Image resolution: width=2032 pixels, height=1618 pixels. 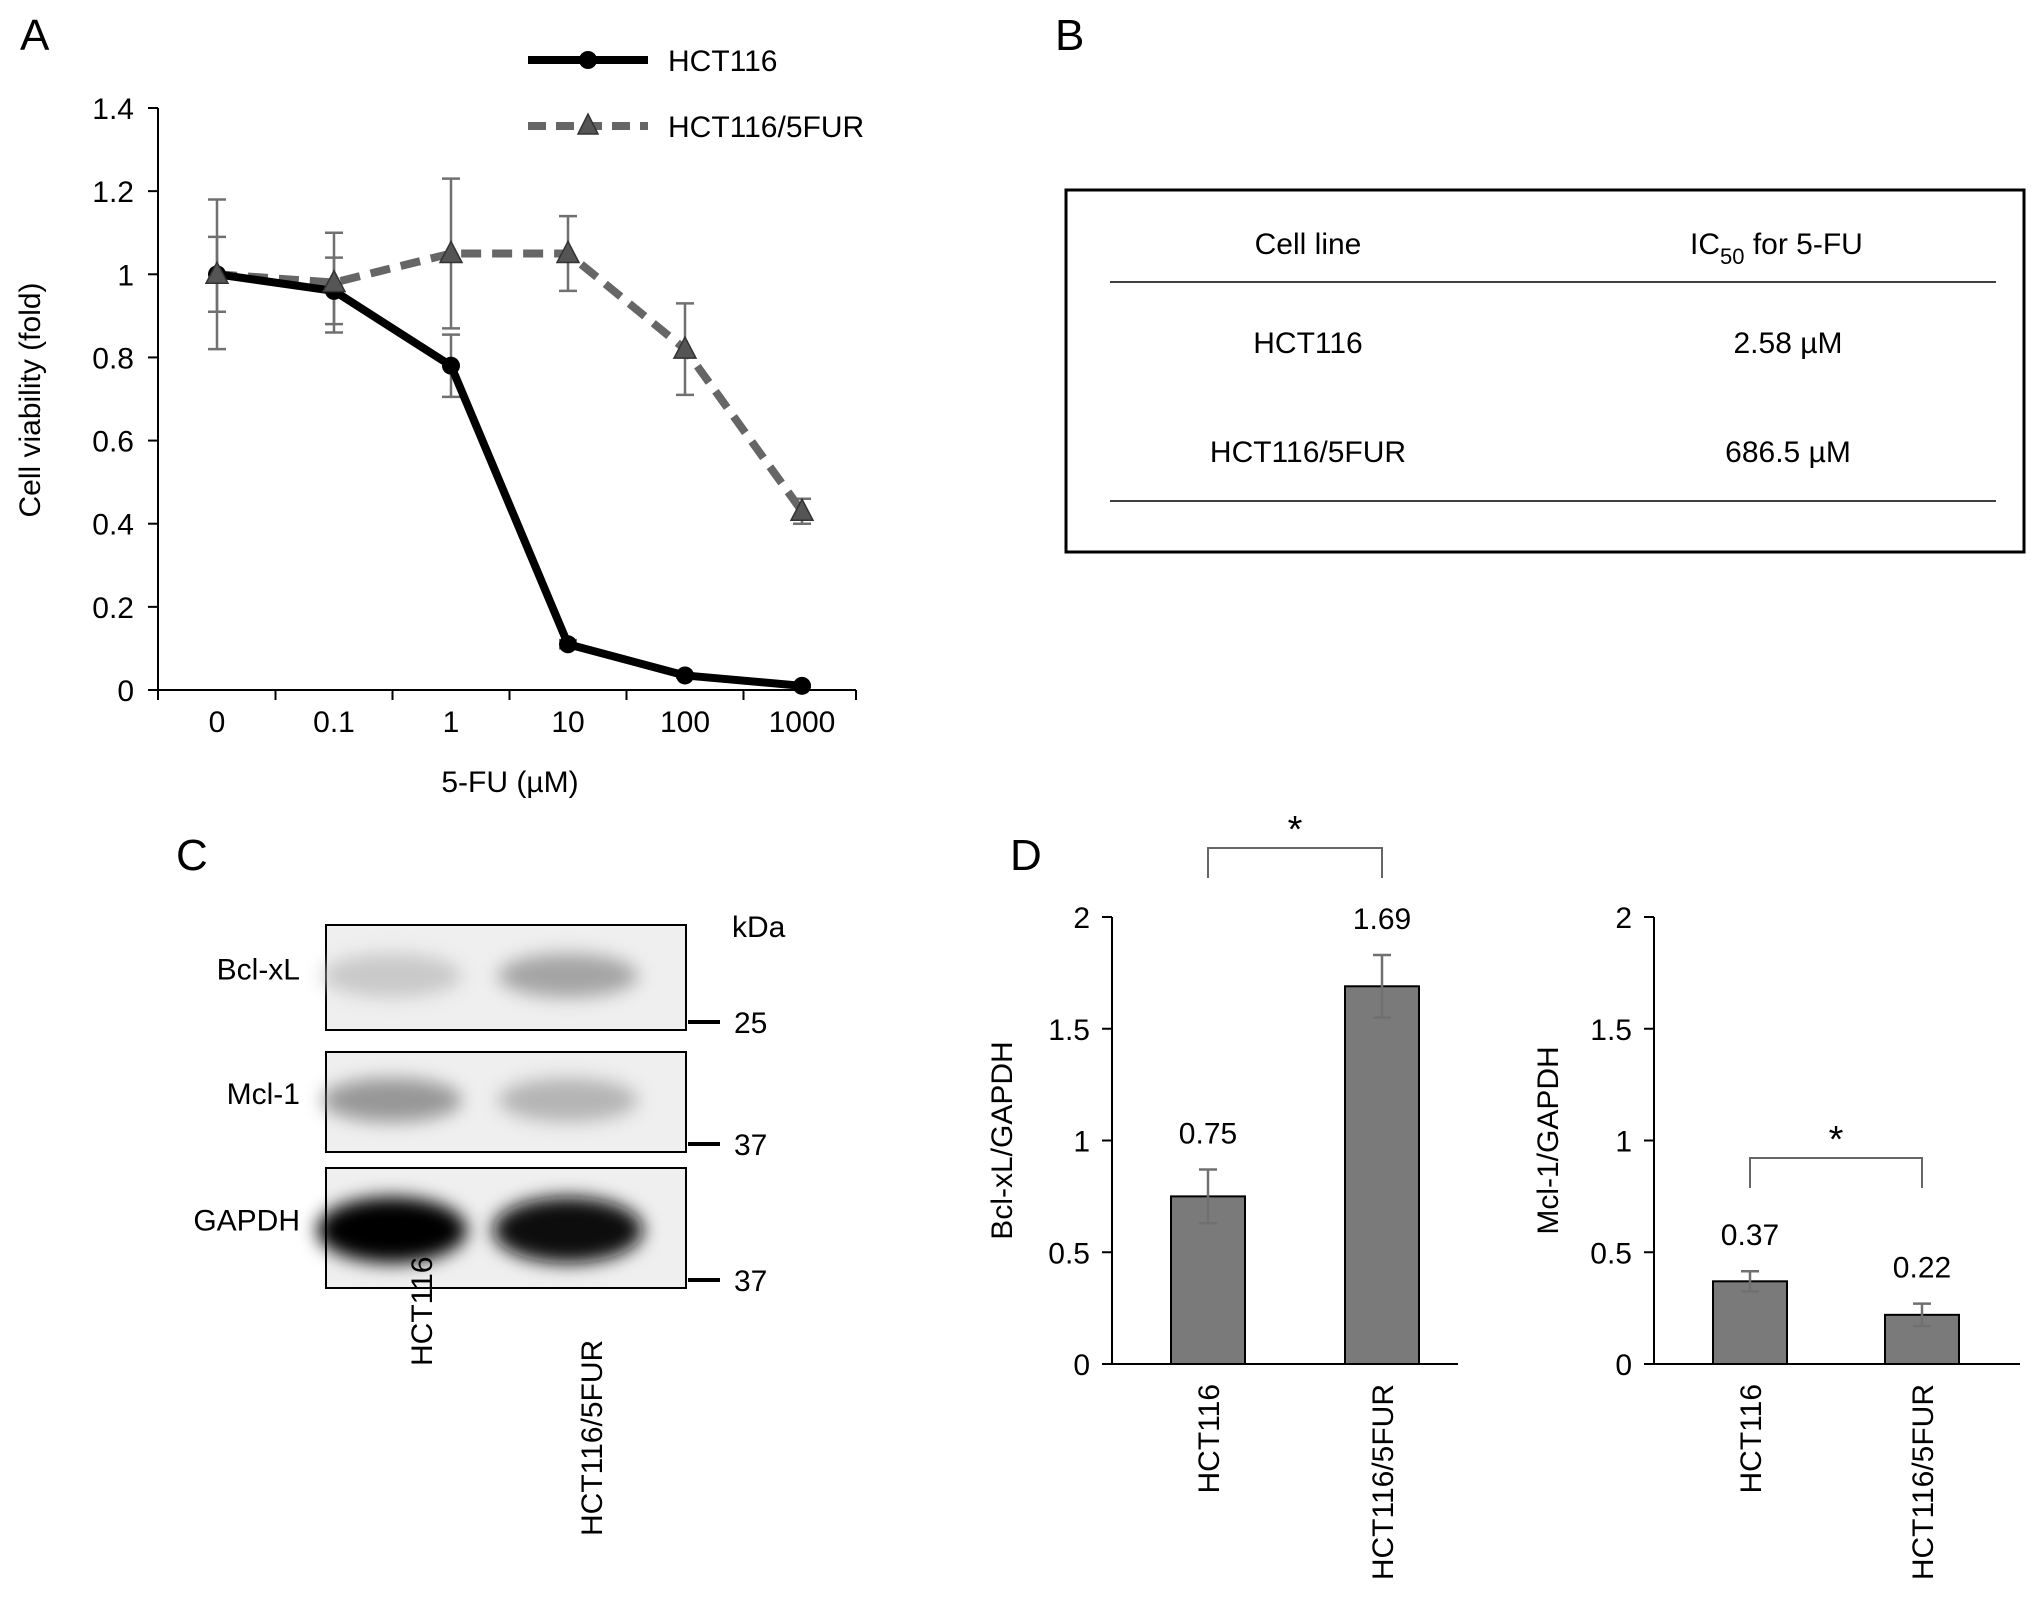 What do you see at coordinates (1026, 855) in the screenshot?
I see `panel-label-d: D` at bounding box center [1026, 855].